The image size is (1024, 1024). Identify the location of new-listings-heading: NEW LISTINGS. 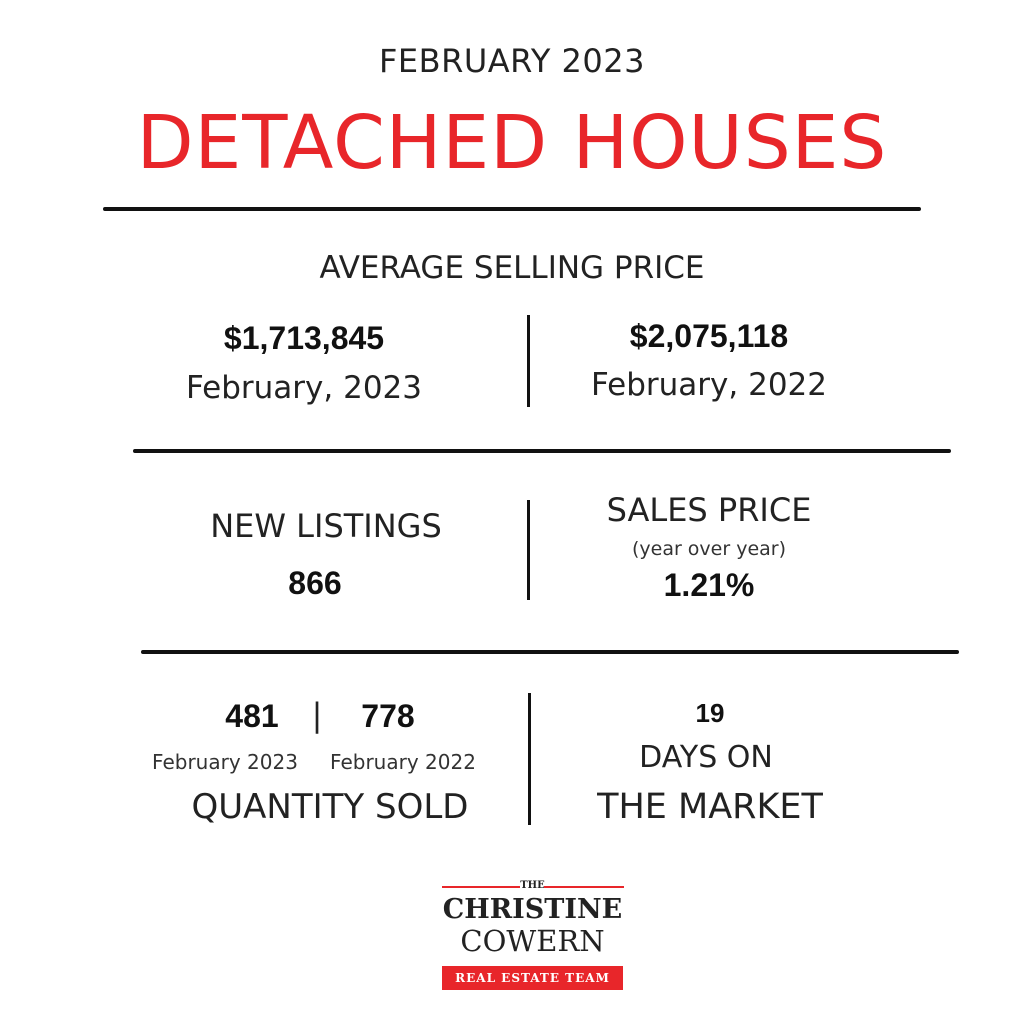
(326, 526).